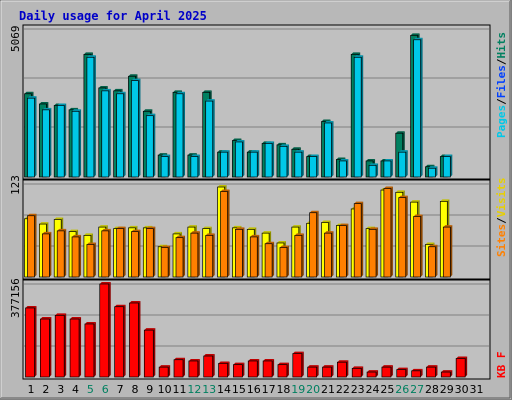  Describe the element at coordinates (432, 389) in the screenshot. I see `x-tick-label: 28` at that location.